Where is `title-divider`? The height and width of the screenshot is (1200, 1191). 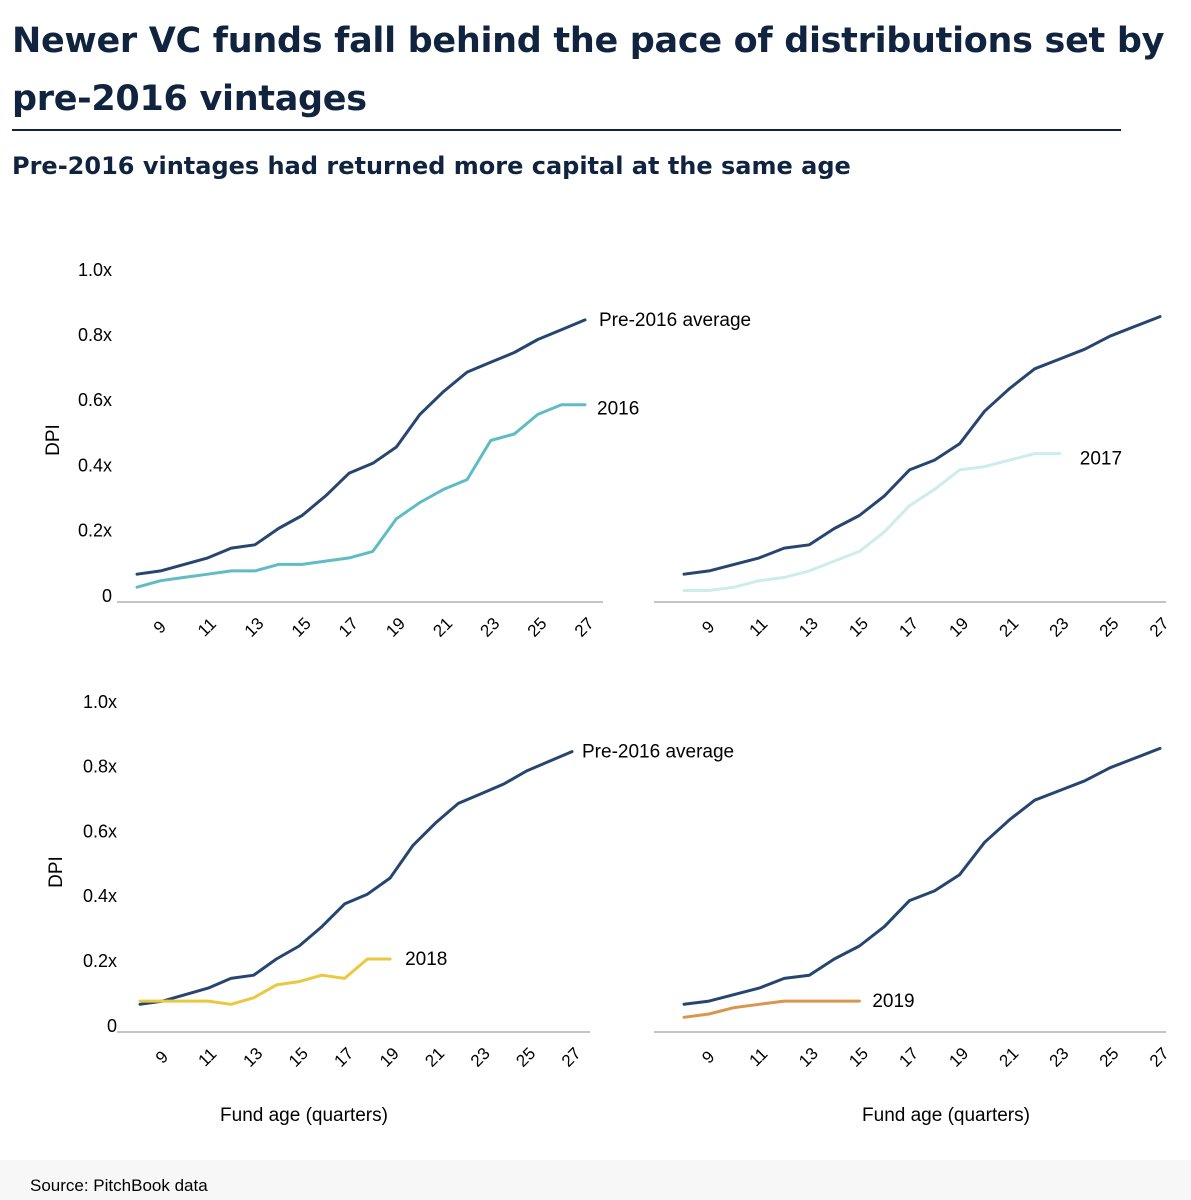
title-divider is located at coordinates (566, 130).